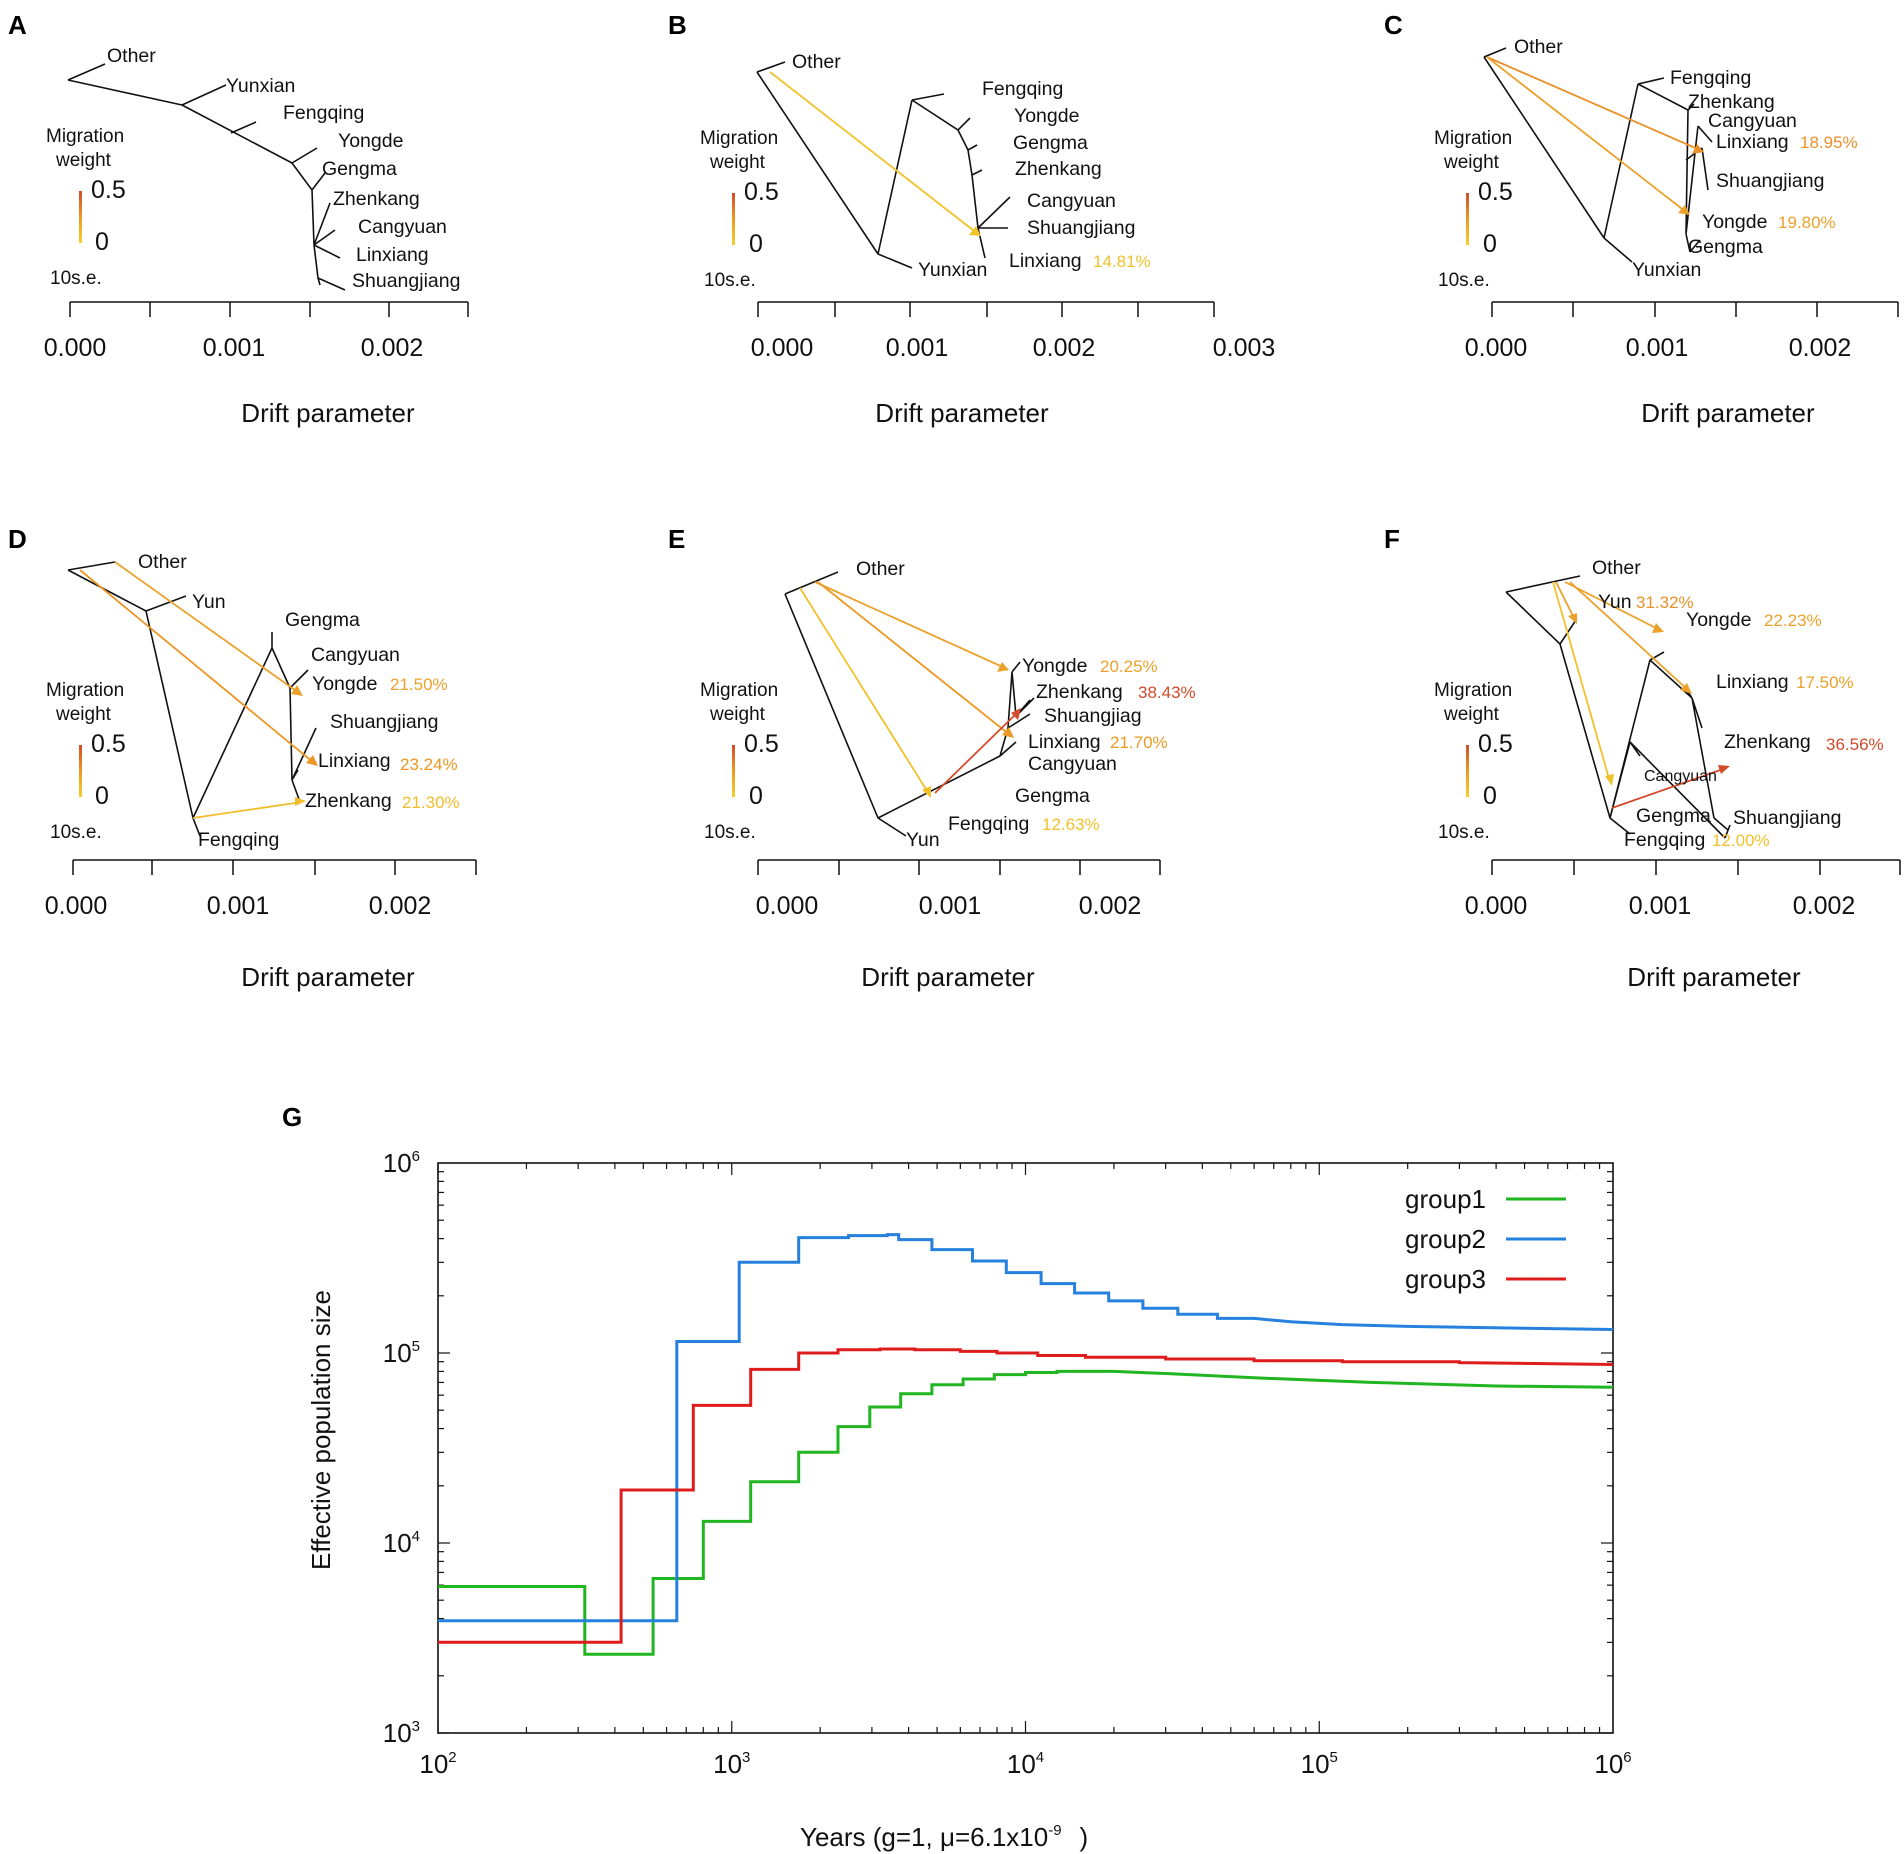 The width and height of the screenshot is (1904, 1854). What do you see at coordinates (1496, 906) in the screenshot?
I see `tick-label: 0.000` at bounding box center [1496, 906].